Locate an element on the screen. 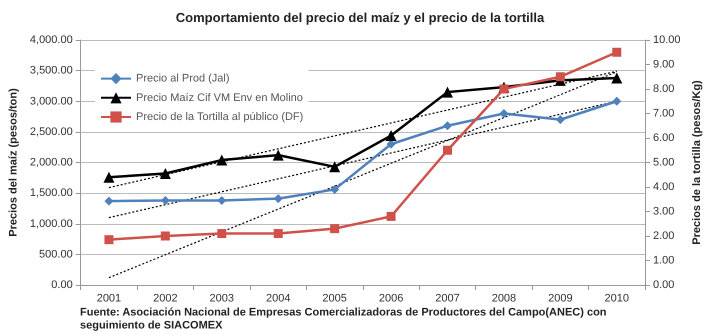 This screenshot has width=720, height=335. x-tick-label: 2004 is located at coordinates (278, 298).